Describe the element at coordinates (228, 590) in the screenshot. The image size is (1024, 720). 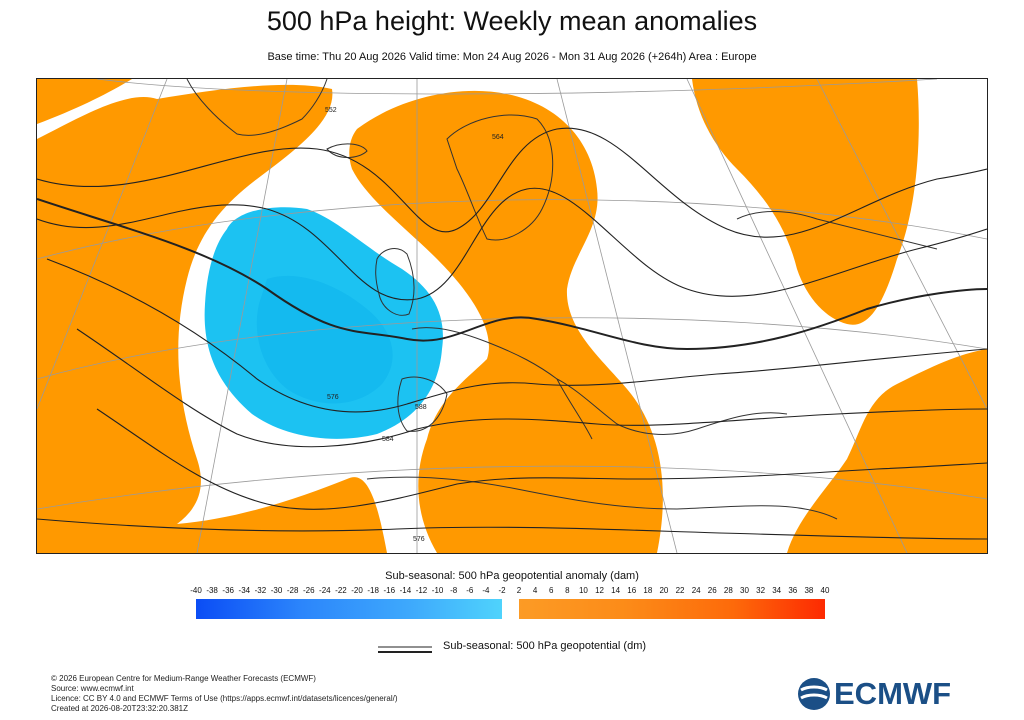
I see `colorbar-tick-label: -36` at that location.